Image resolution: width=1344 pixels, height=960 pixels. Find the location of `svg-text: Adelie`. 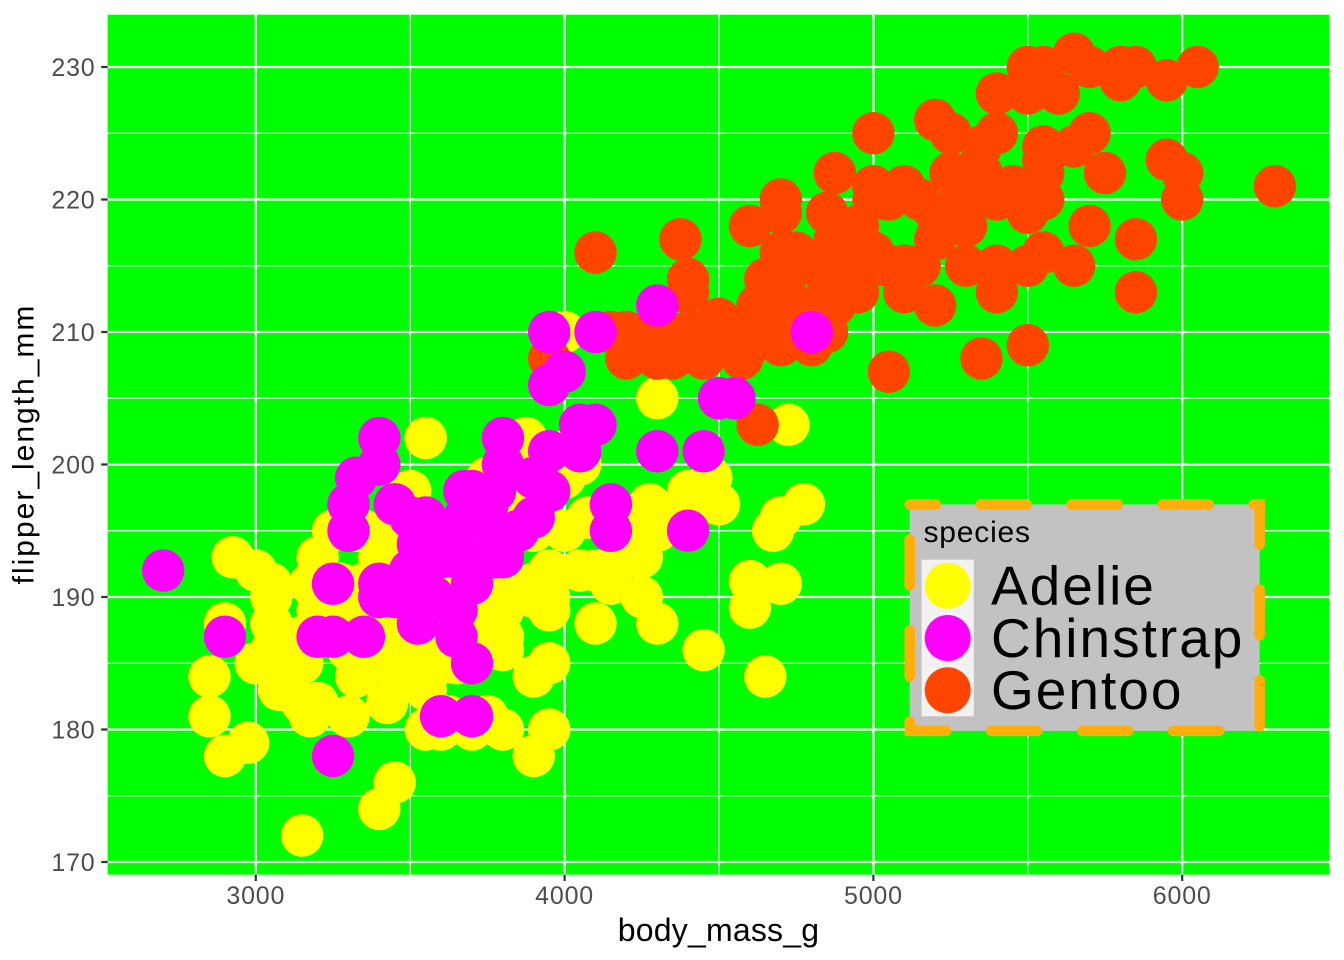

svg-text: Adelie is located at coordinates (1073, 586).